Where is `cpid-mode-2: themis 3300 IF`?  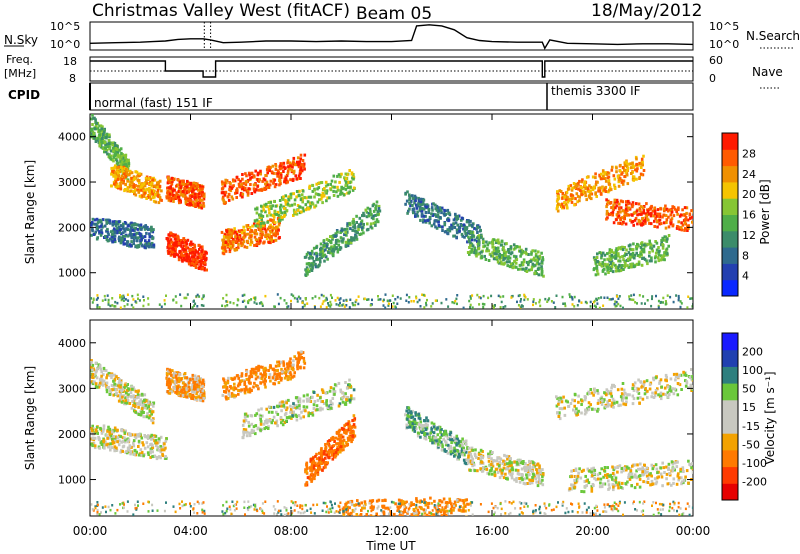
cpid-mode-2: themis 3300 IF is located at coordinates (596, 91).